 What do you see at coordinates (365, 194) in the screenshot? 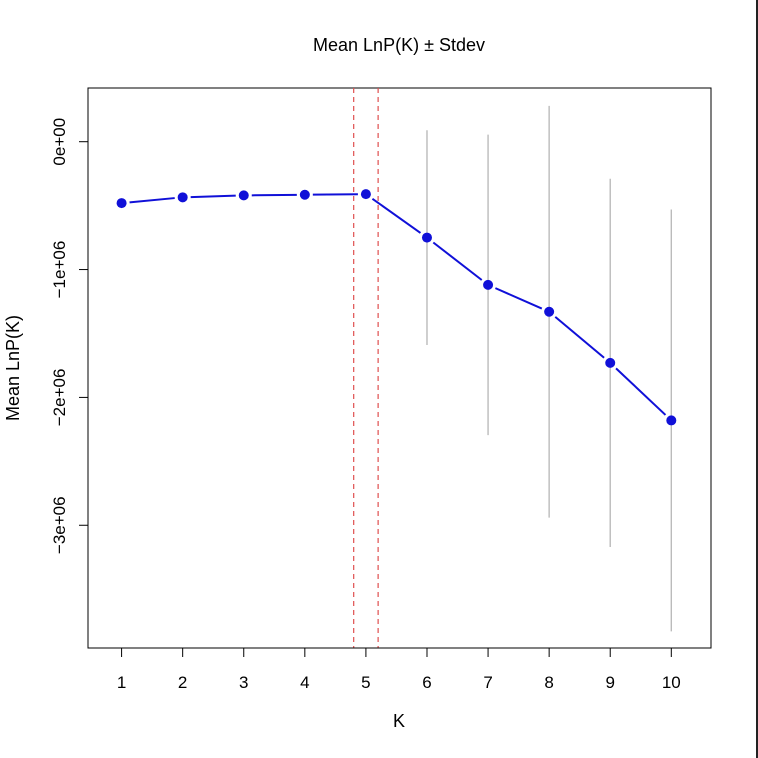
I see `data-point-k5` at bounding box center [365, 194].